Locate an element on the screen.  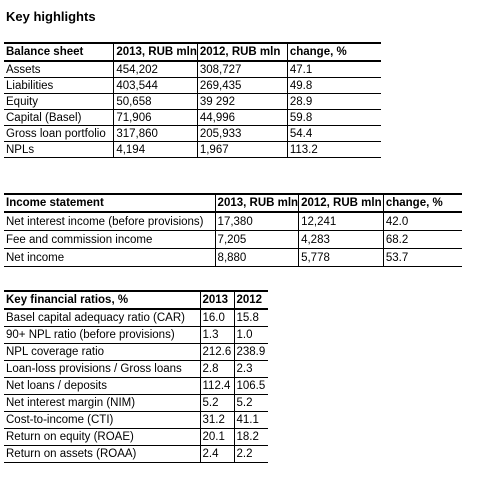
table-cell: 47.1 is located at coordinates (333, 69).